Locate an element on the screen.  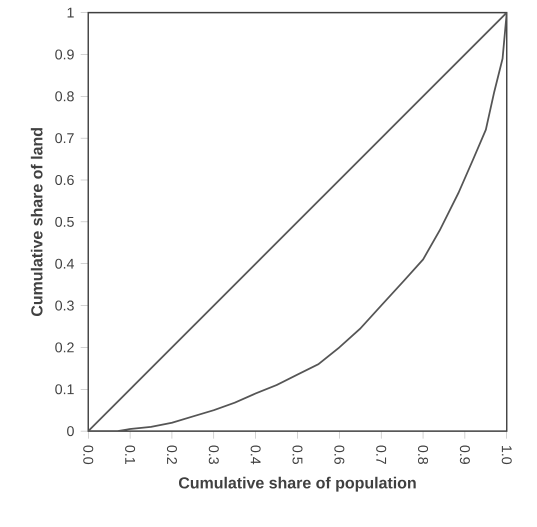
y-tick-label: 0.8 is located at coordinates (64, 96).